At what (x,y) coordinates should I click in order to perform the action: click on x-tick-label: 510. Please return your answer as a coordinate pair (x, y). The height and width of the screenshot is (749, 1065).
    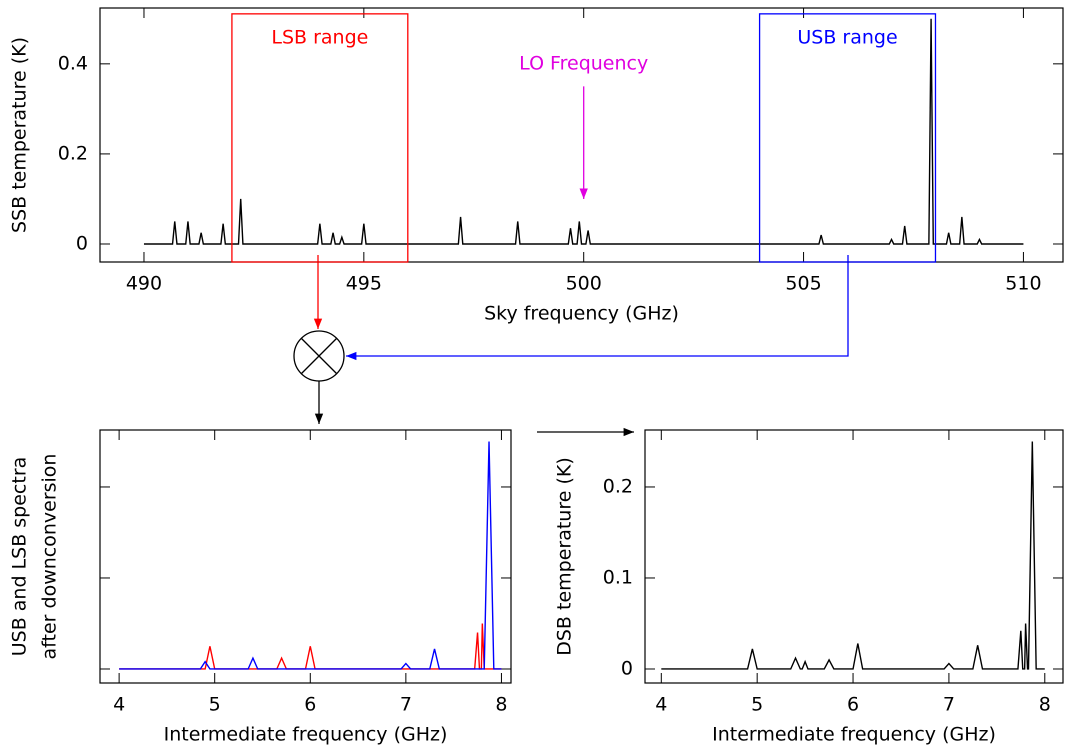
    Looking at the image, I should click on (1023, 284).